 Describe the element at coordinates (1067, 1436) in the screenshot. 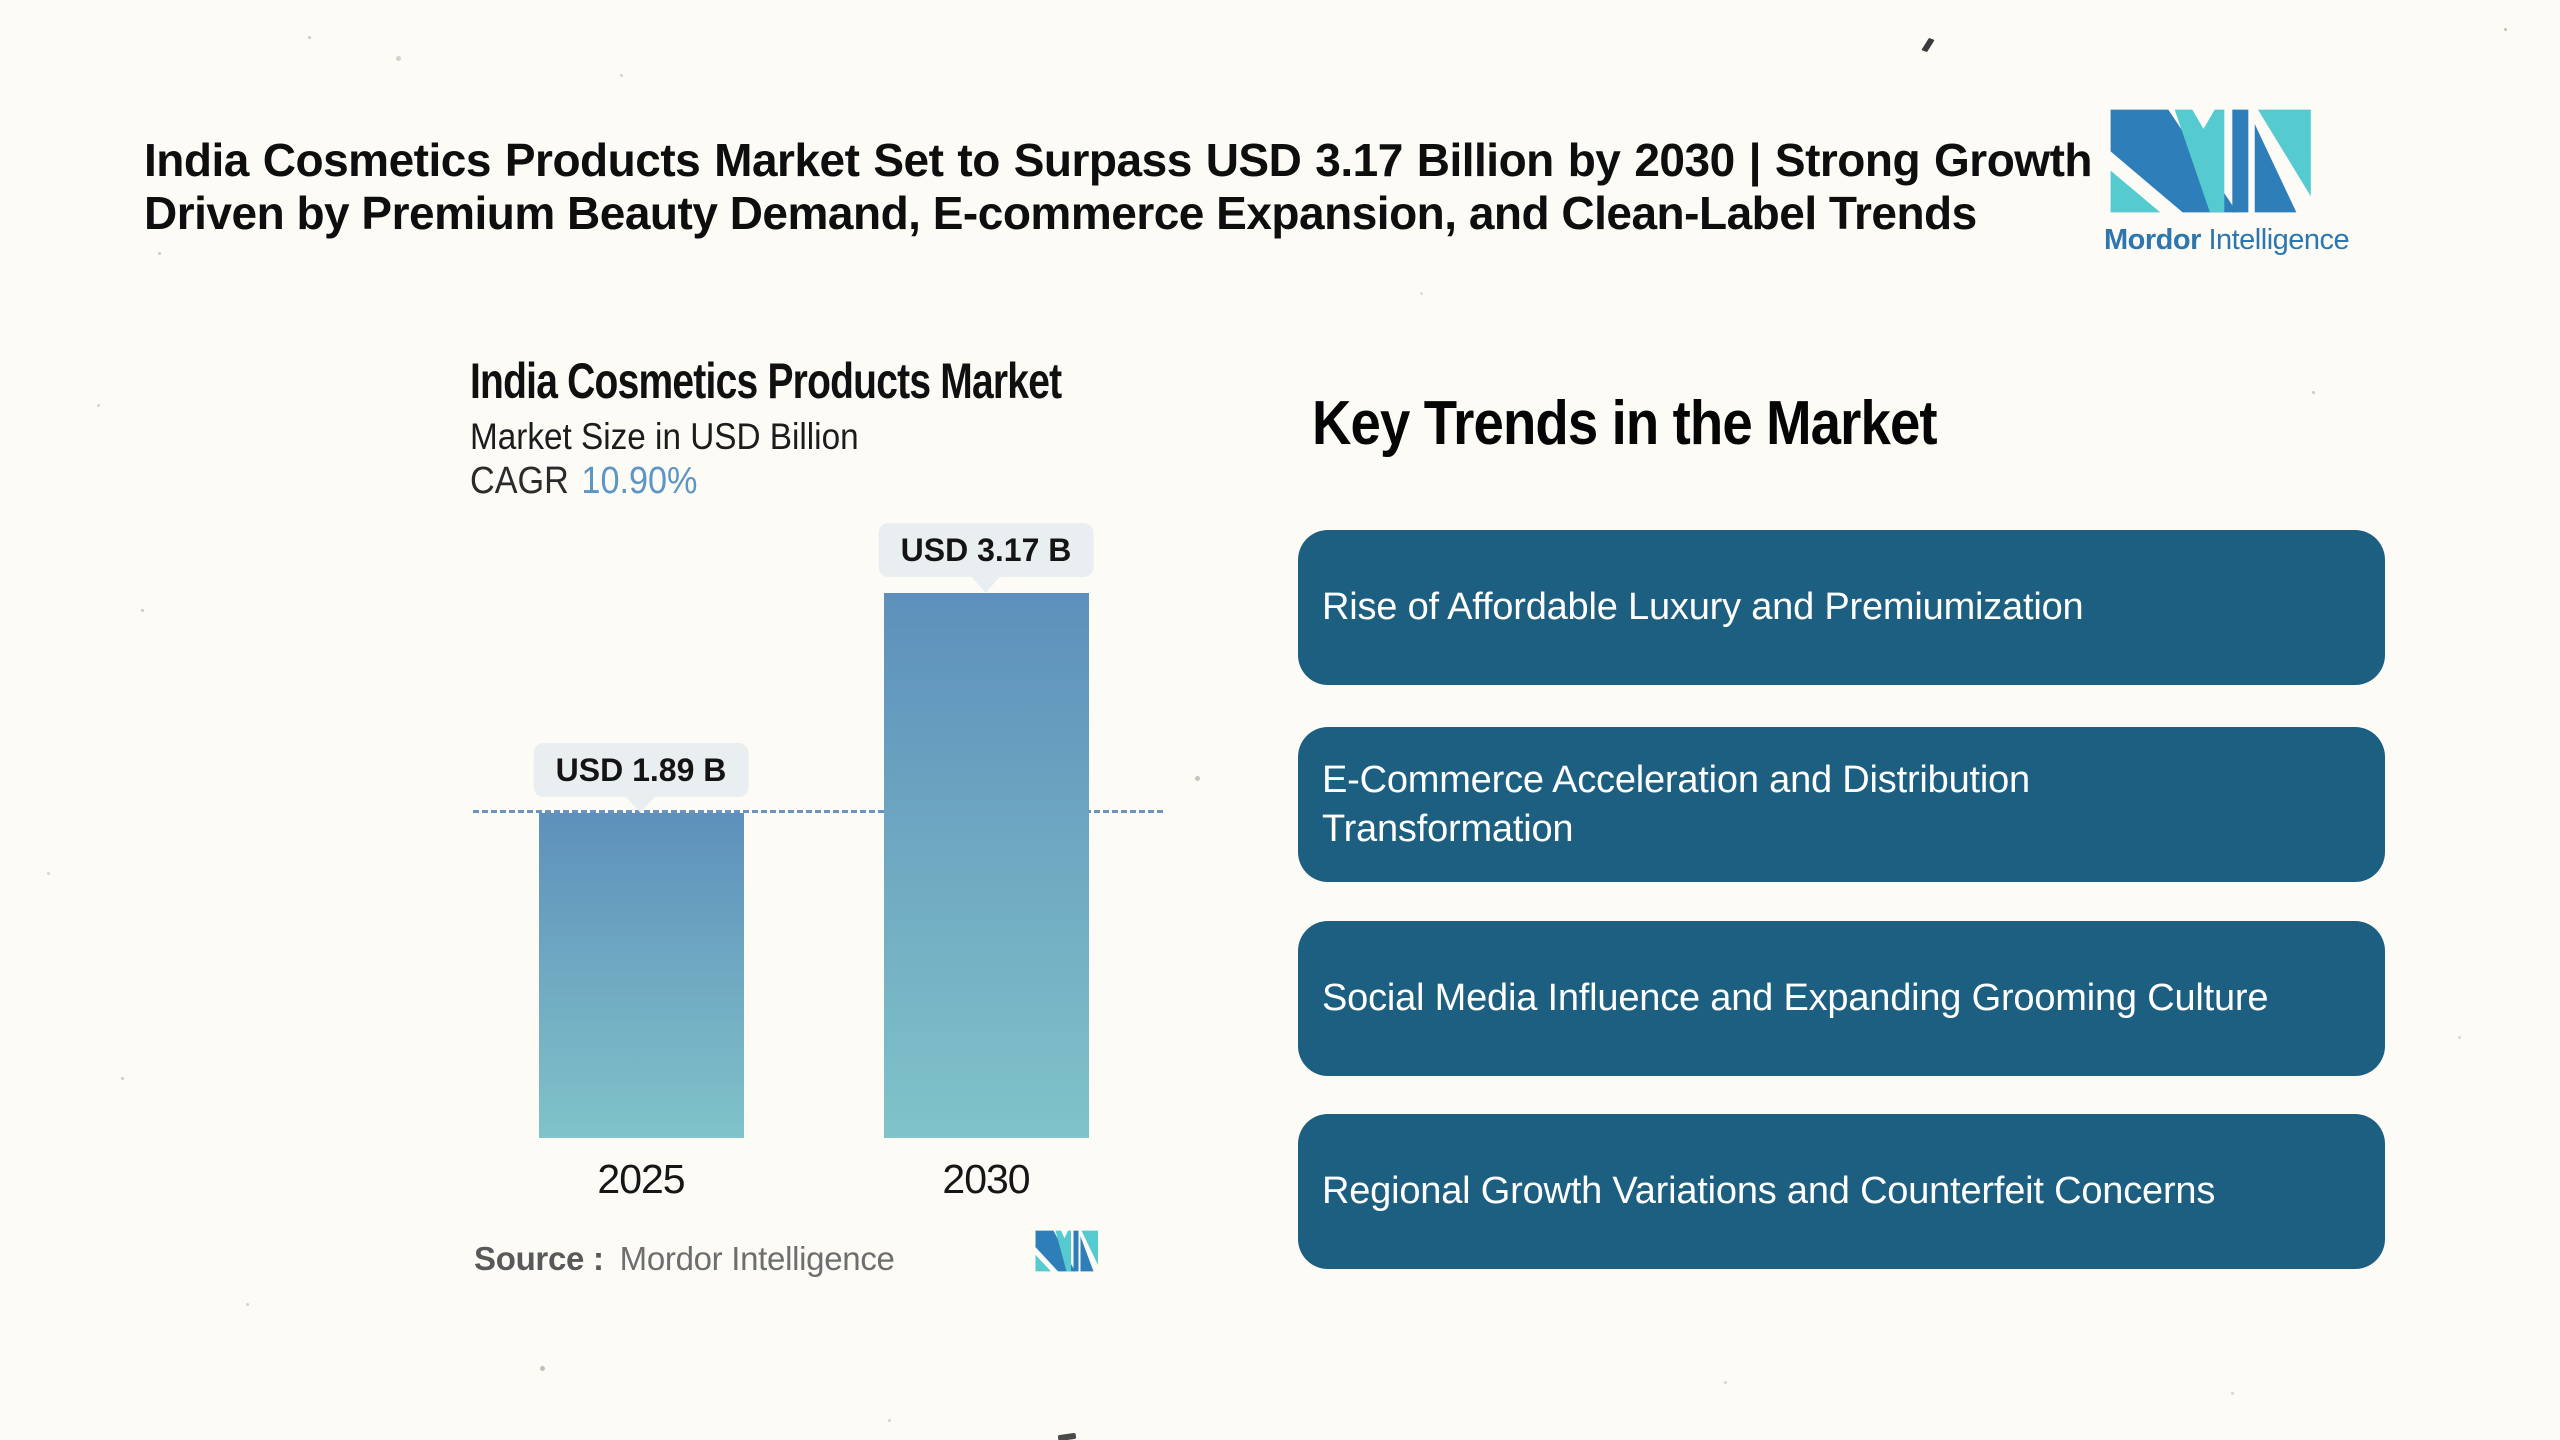

I see `ink-speck-bottom` at that location.